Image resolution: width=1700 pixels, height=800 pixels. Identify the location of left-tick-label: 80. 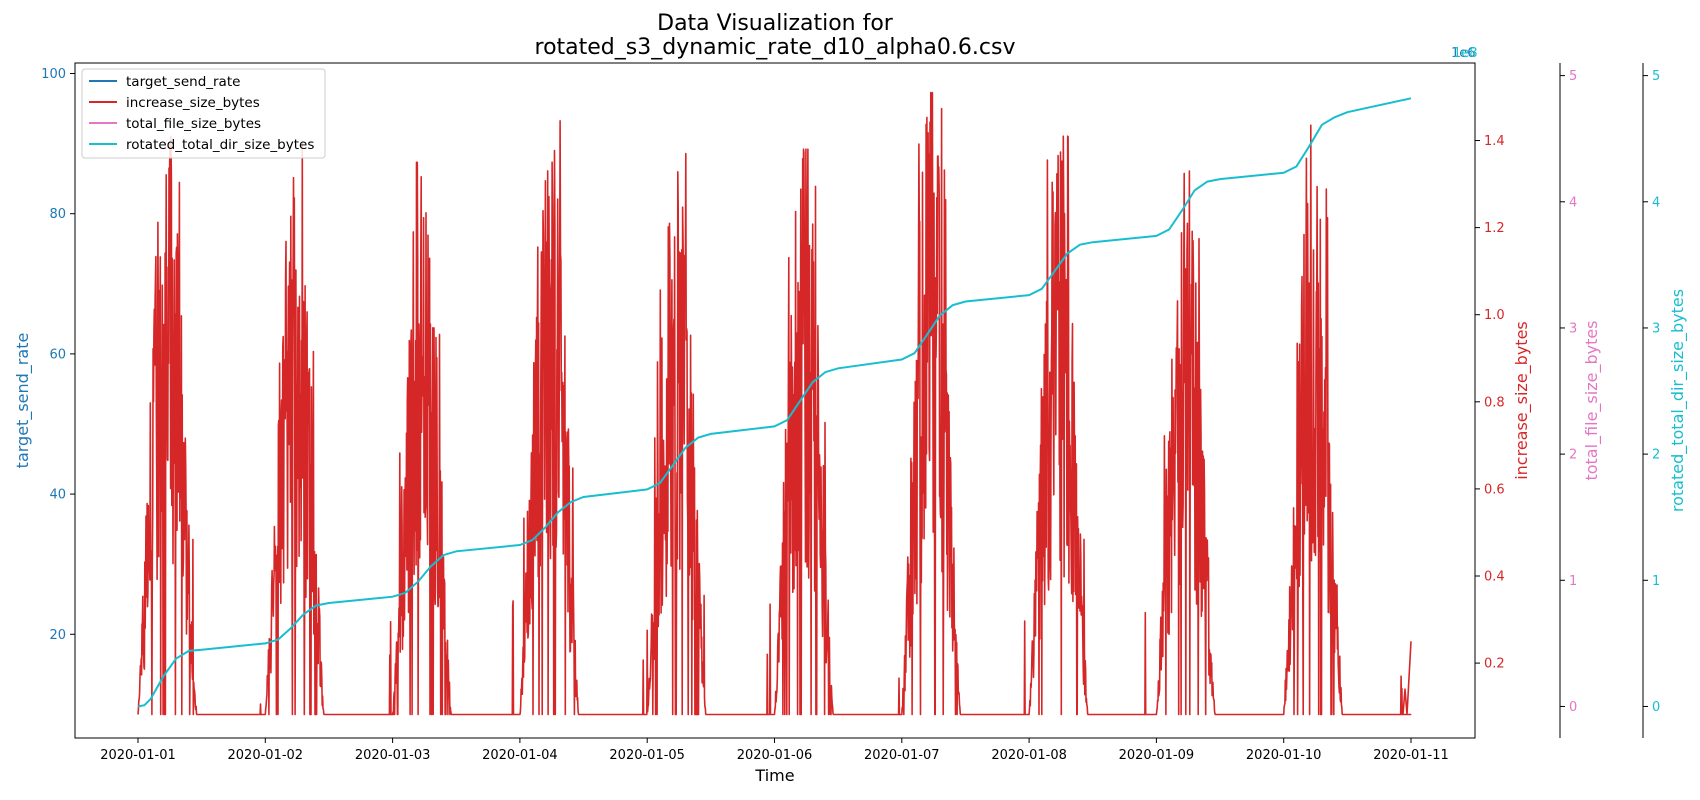
(57, 214).